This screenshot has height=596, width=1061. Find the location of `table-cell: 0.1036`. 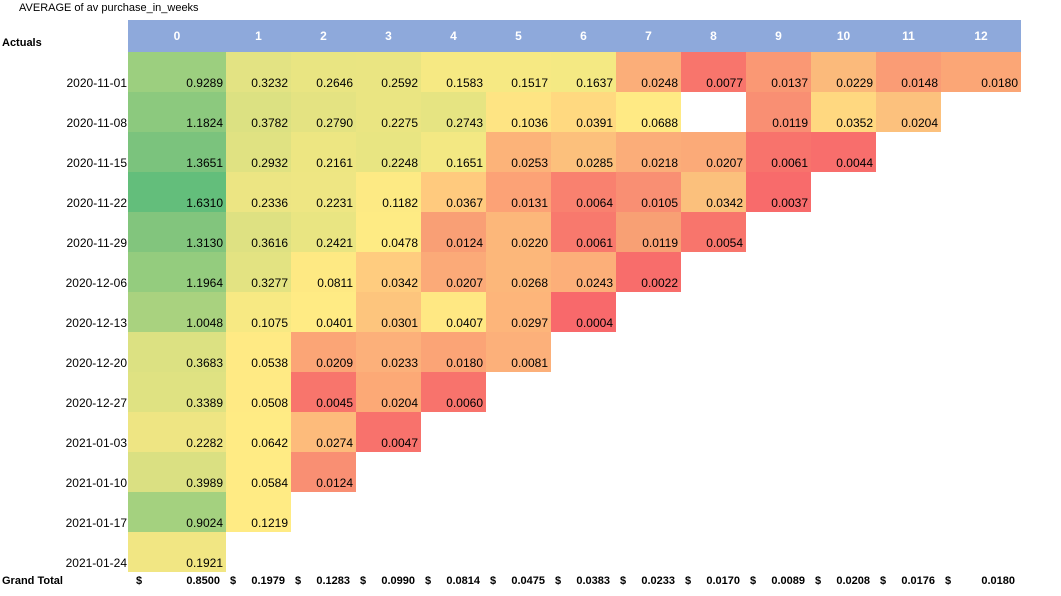

table-cell: 0.1036 is located at coordinates (518, 112).